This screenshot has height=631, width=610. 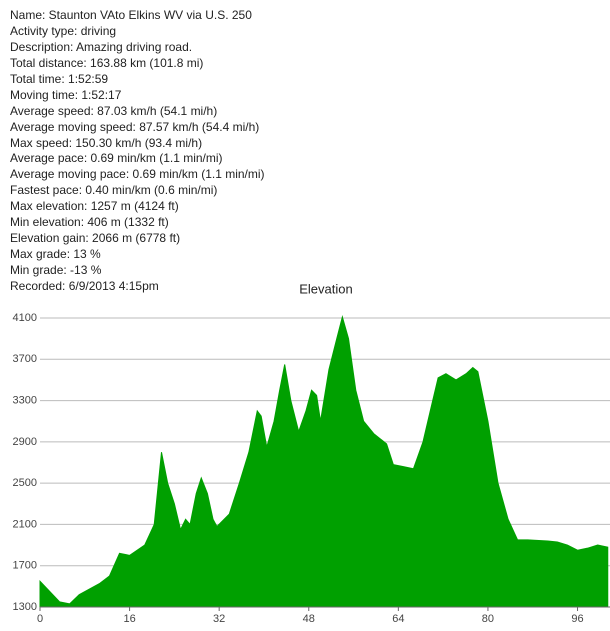 What do you see at coordinates (107, 62) in the screenshot?
I see `detail-line: Total distance: 163.88 km (101.8 mi)` at bounding box center [107, 62].